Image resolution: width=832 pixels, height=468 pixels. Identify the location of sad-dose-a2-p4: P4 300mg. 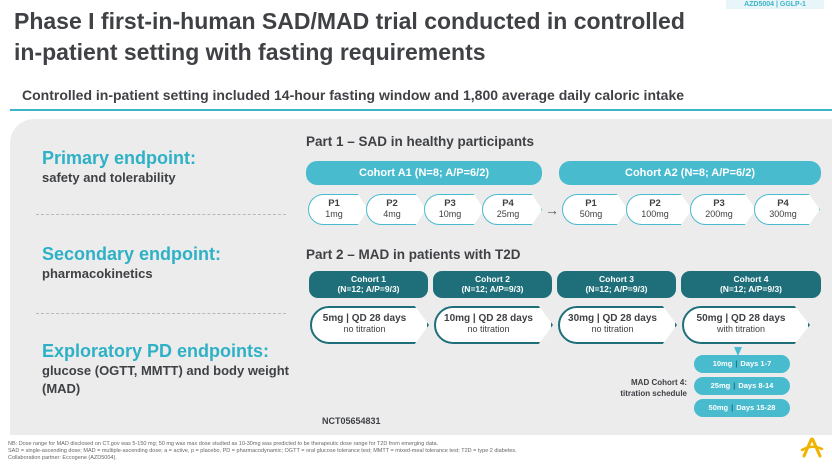
(787, 209).